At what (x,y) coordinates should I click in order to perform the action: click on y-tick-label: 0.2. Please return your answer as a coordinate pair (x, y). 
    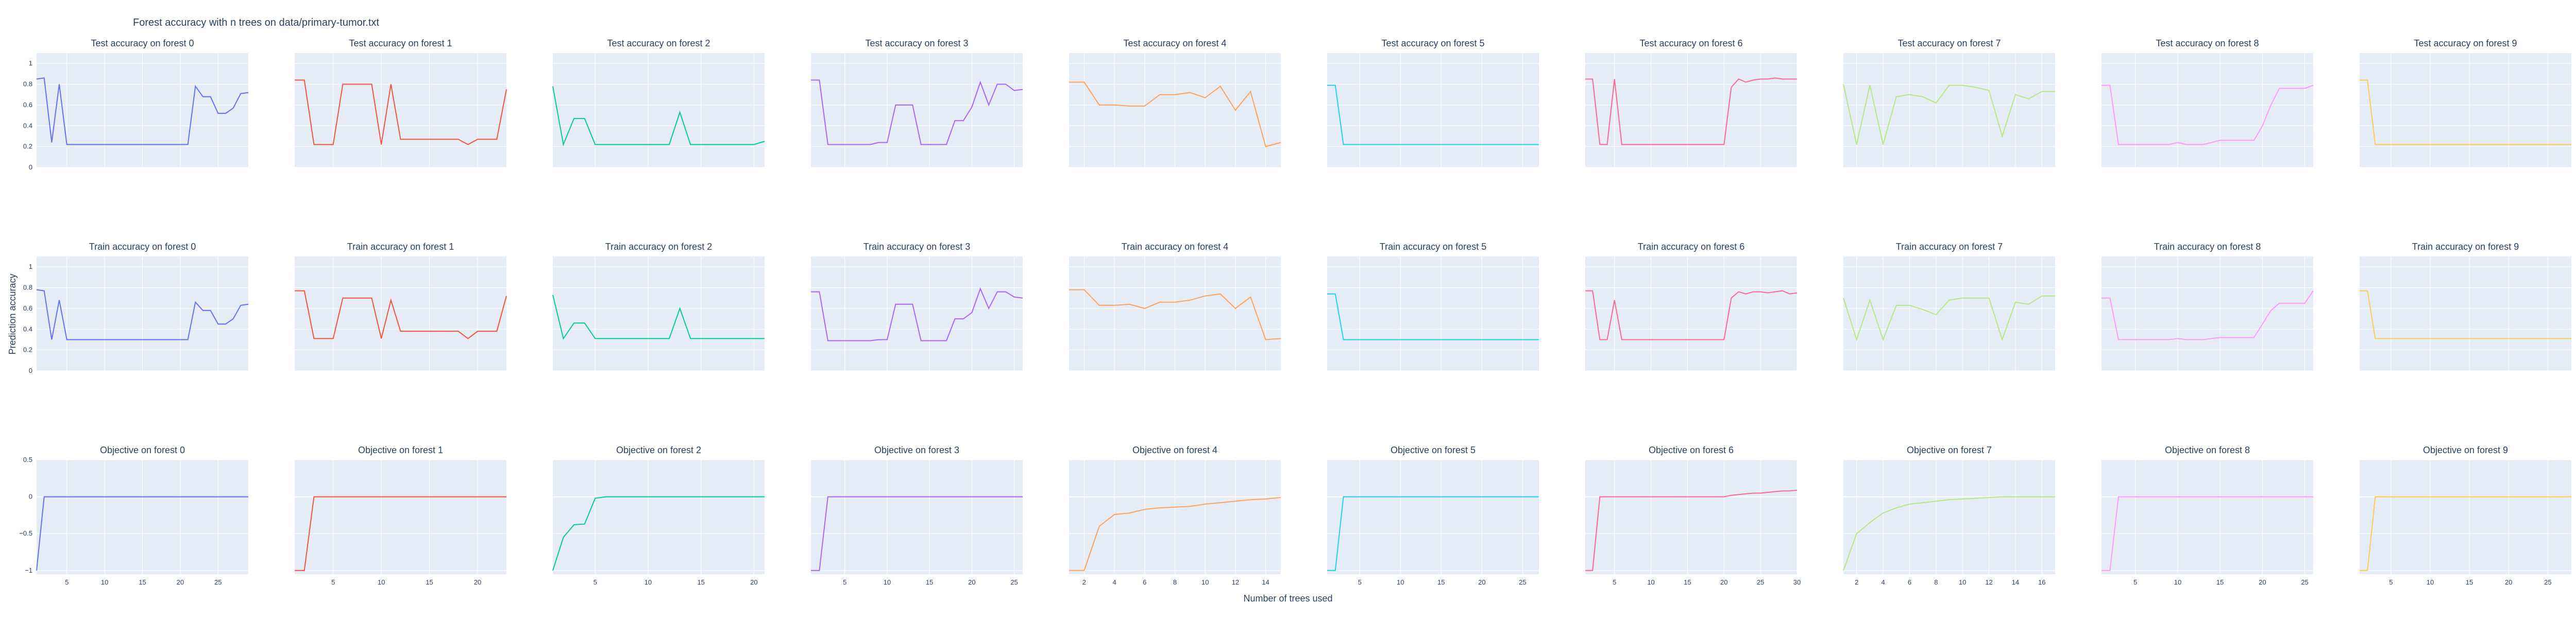
    Looking at the image, I should click on (27, 146).